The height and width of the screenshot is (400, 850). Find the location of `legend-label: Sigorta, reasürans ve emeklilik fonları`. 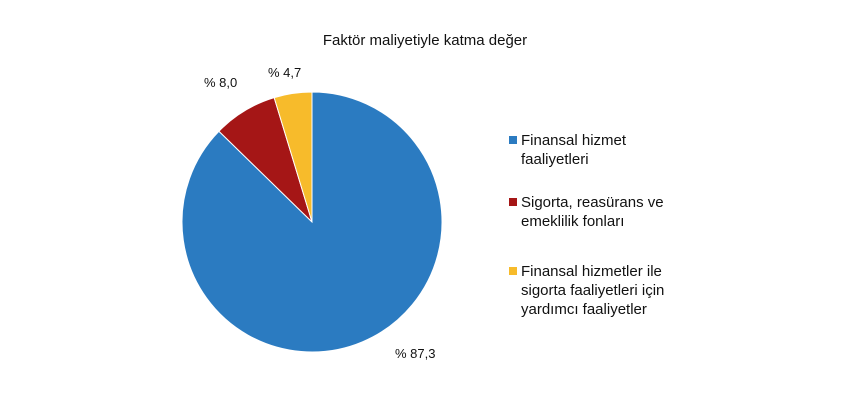

legend-label: Sigorta, reasürans ve emeklilik fonları is located at coordinates (592, 212).